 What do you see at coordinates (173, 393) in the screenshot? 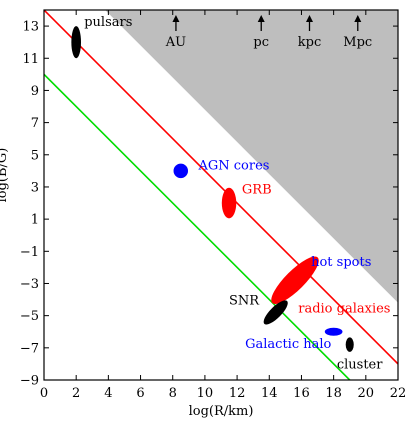
I see `x-tick-label: 8` at bounding box center [173, 393].